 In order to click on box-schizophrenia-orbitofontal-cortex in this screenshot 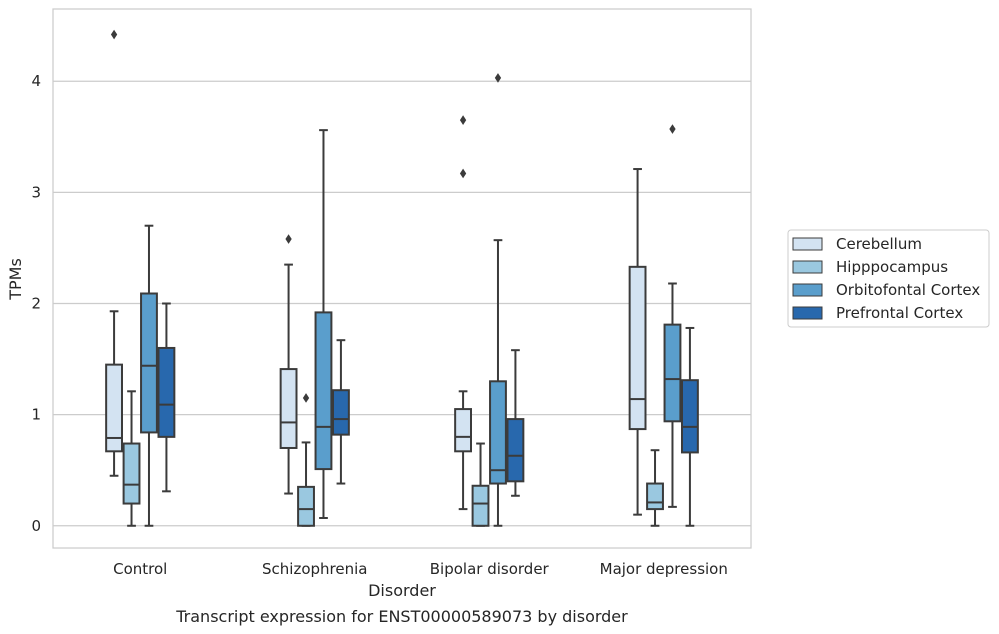, I will do `click(323, 324)`.